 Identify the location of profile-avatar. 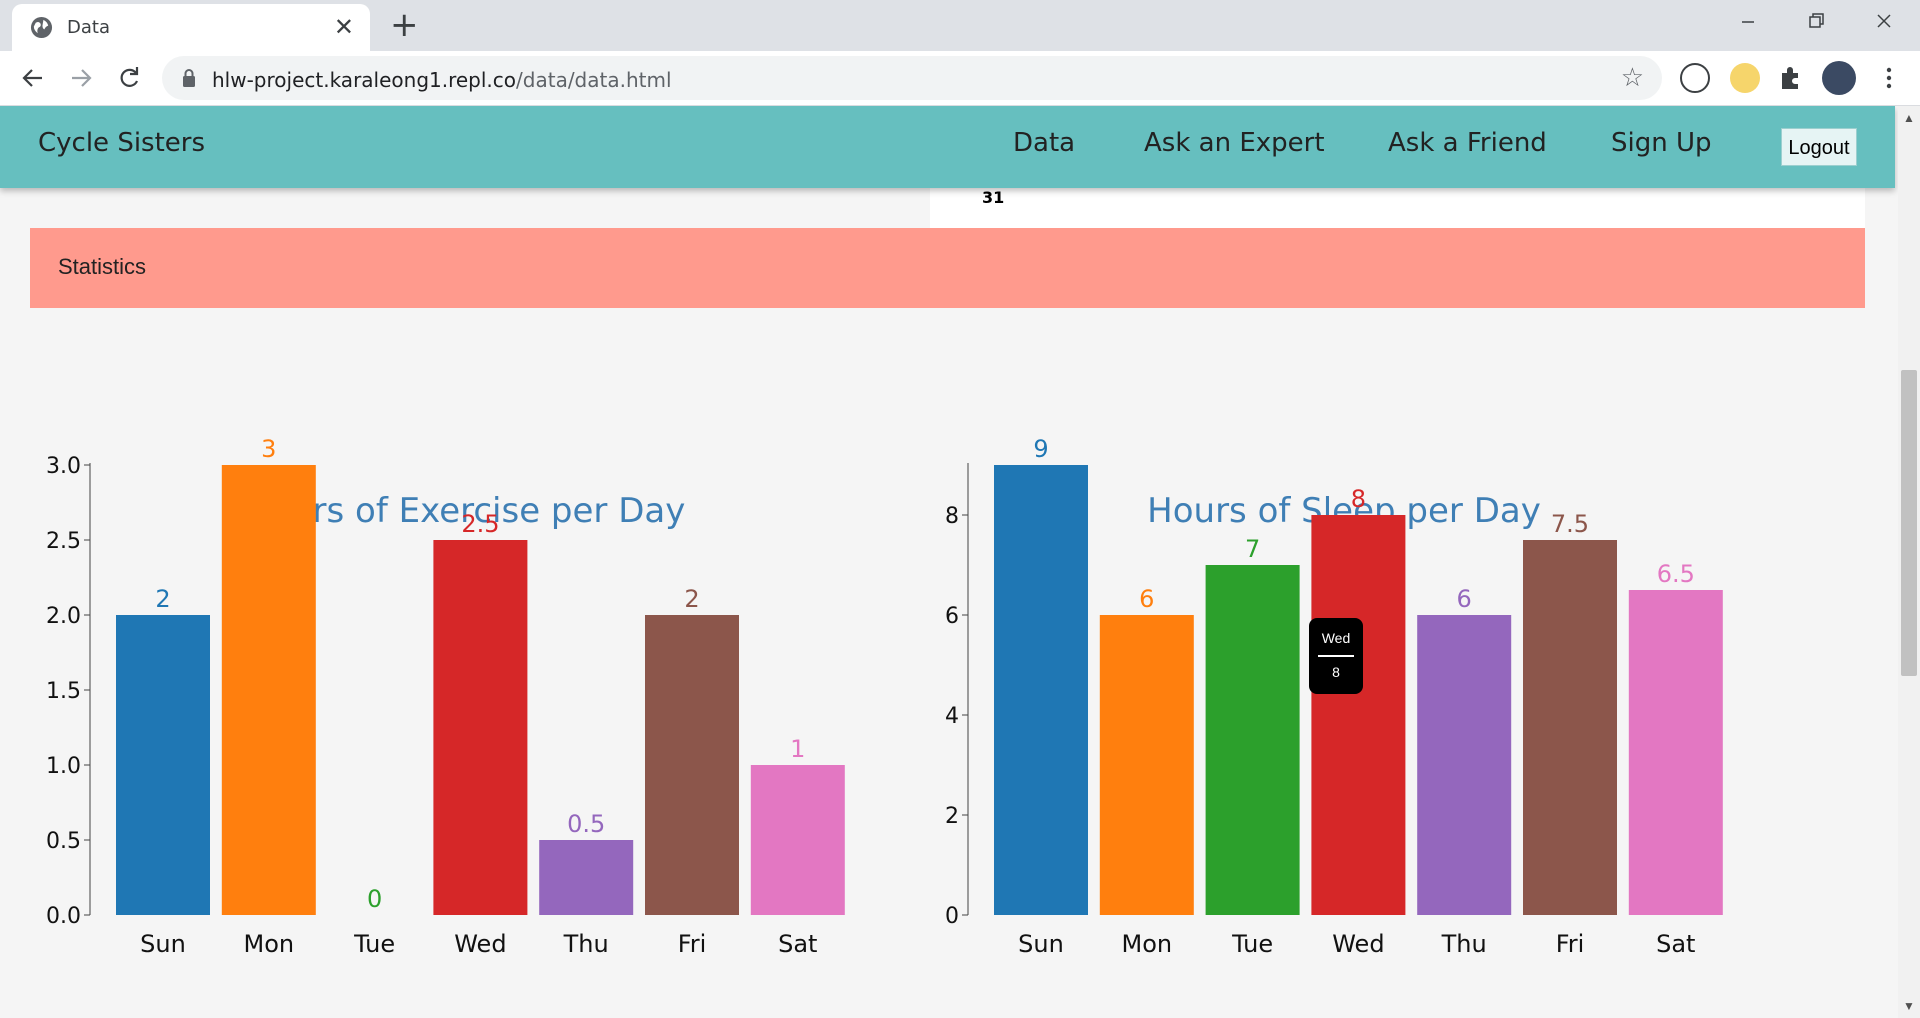
(1839, 78).